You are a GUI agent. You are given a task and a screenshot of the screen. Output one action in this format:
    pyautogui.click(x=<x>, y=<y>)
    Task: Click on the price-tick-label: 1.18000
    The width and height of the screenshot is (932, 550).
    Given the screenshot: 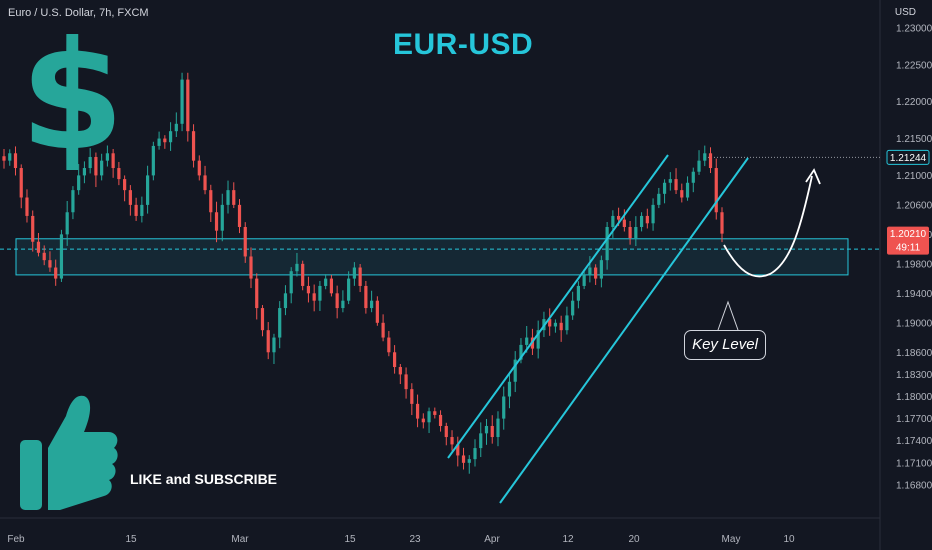 What is the action you would take?
    pyautogui.click(x=914, y=397)
    